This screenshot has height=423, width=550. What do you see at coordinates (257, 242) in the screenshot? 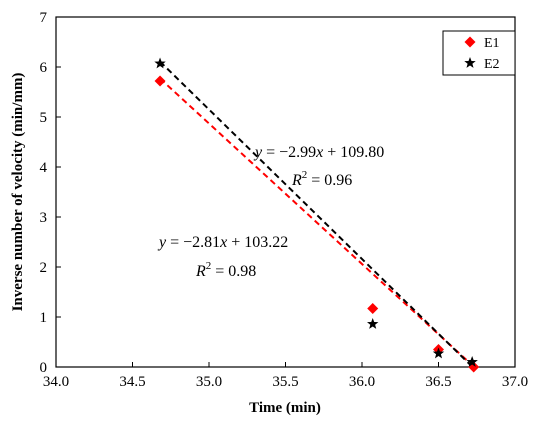
I see `equation-part: + 103.22` at bounding box center [257, 242].